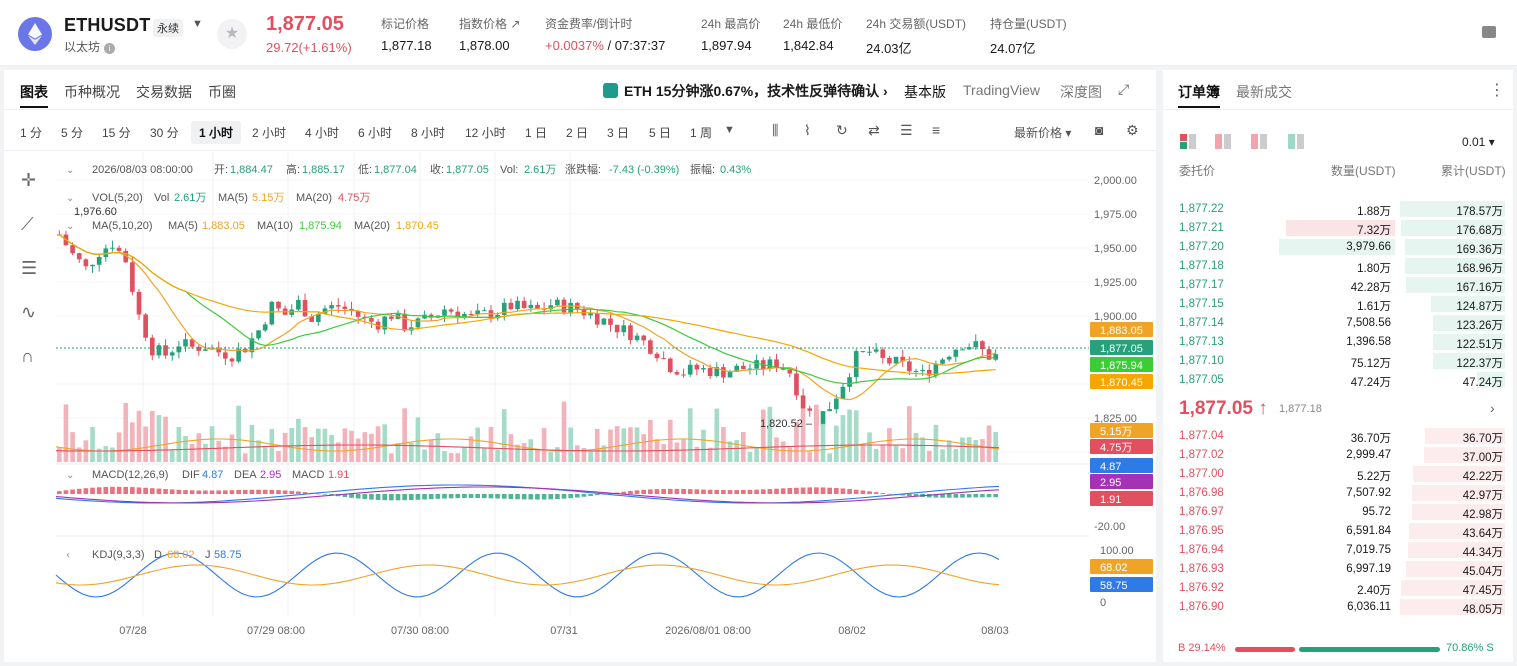 The image size is (1517, 666). What do you see at coordinates (269, 133) in the screenshot?
I see `timeframe-2h: 2 小时` at bounding box center [269, 133].